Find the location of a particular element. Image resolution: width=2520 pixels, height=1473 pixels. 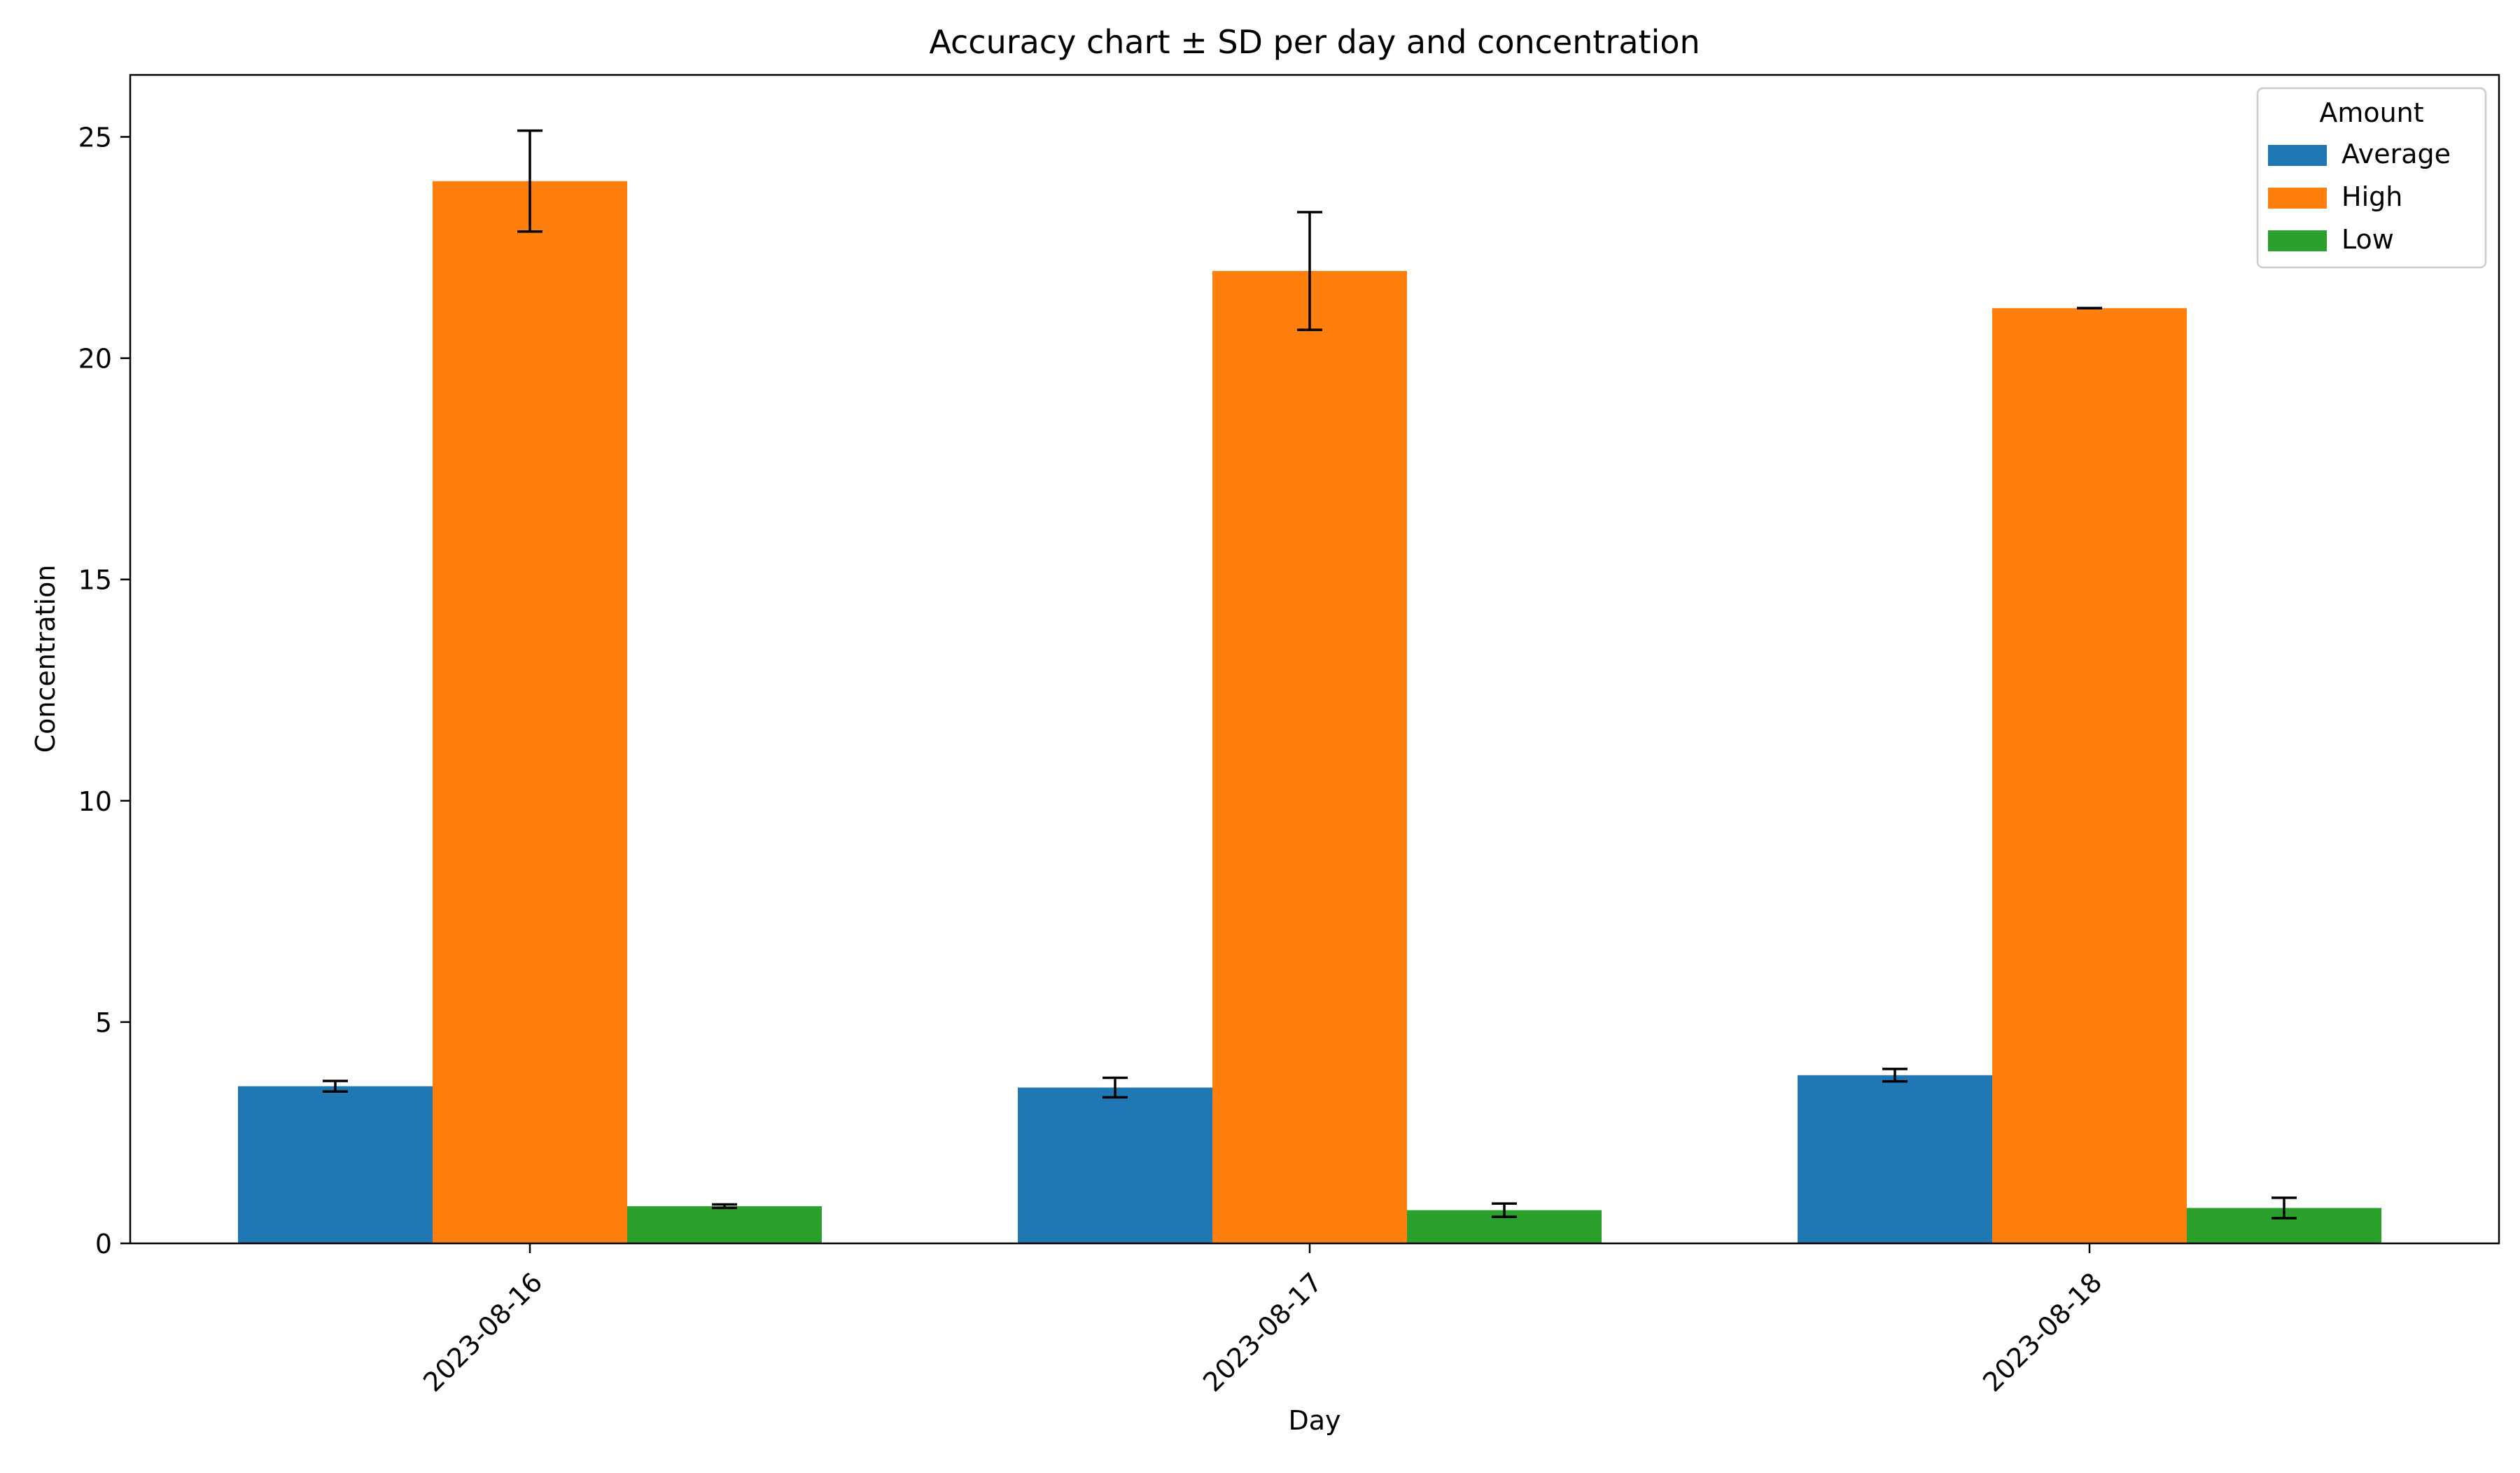

legend-label: Low is located at coordinates (2368, 239).